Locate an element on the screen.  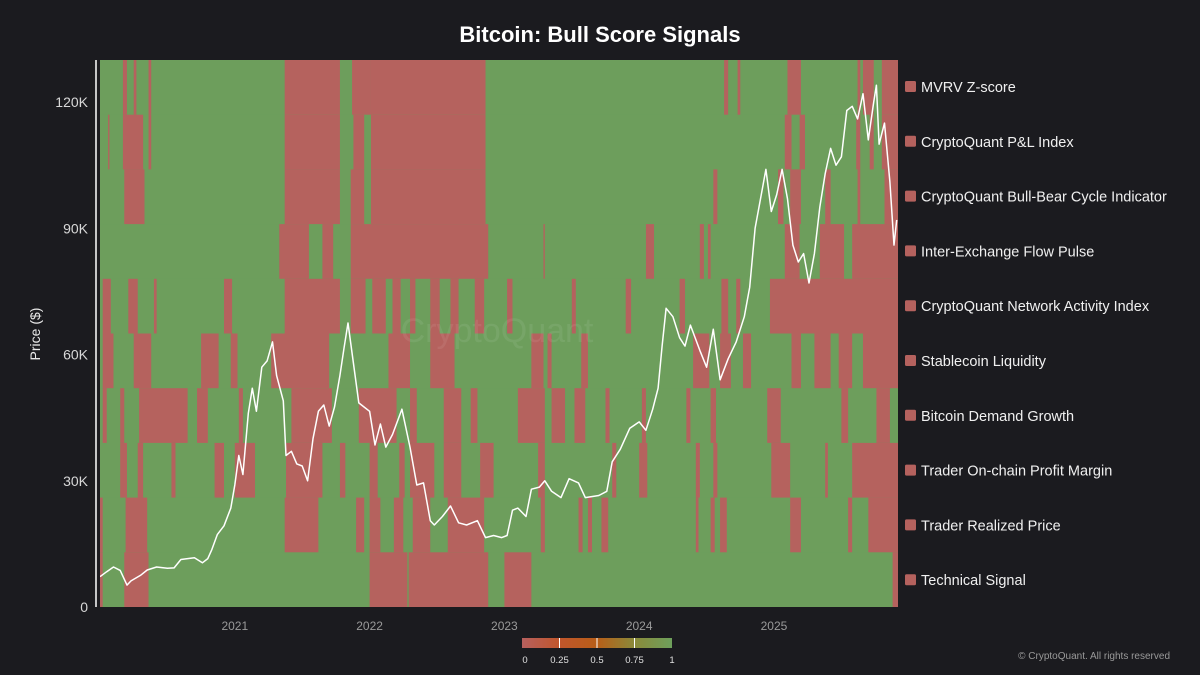
copyright: © CryptoQuant. All rights reserved is located at coordinates (1094, 656).